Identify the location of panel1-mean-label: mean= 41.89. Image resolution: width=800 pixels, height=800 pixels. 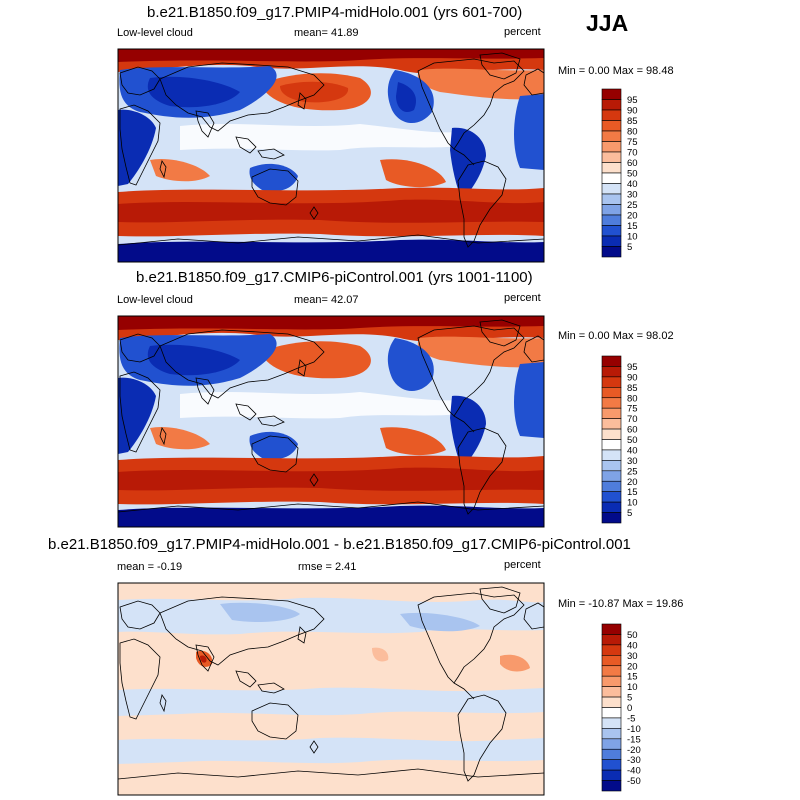
(326, 33).